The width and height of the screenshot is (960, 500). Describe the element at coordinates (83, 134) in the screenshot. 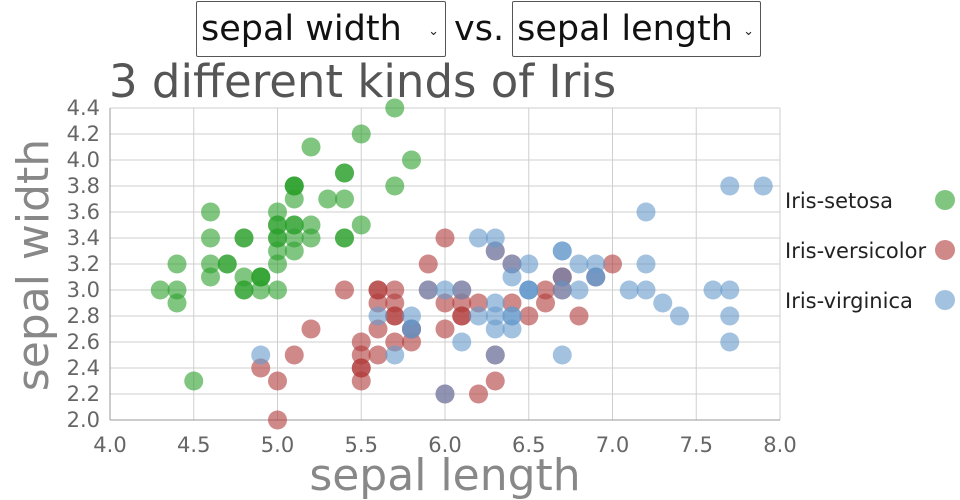

I see `y-tick-label: 4.2` at that location.